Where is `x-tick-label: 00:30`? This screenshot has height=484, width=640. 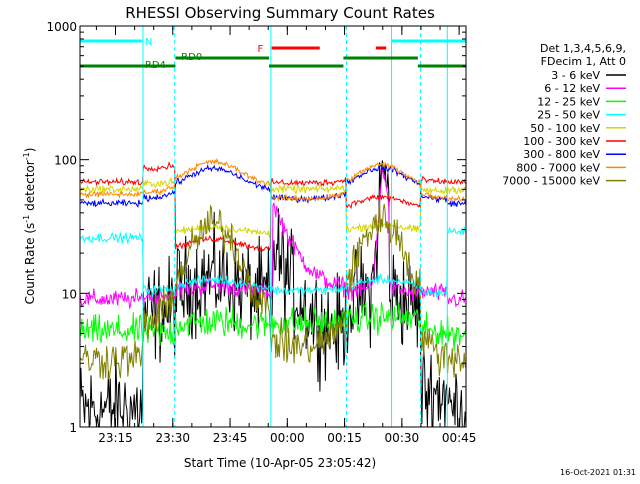
x-tick-label: 00:30 is located at coordinates (402, 438).